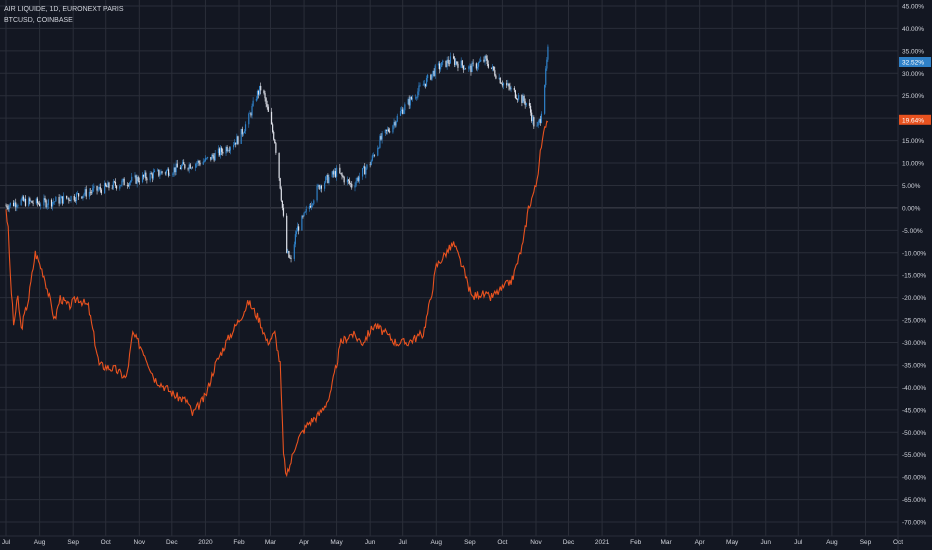 This screenshot has width=932, height=550. Describe the element at coordinates (914, 321) in the screenshot. I see `y-tick-label: -25.00%` at that location.